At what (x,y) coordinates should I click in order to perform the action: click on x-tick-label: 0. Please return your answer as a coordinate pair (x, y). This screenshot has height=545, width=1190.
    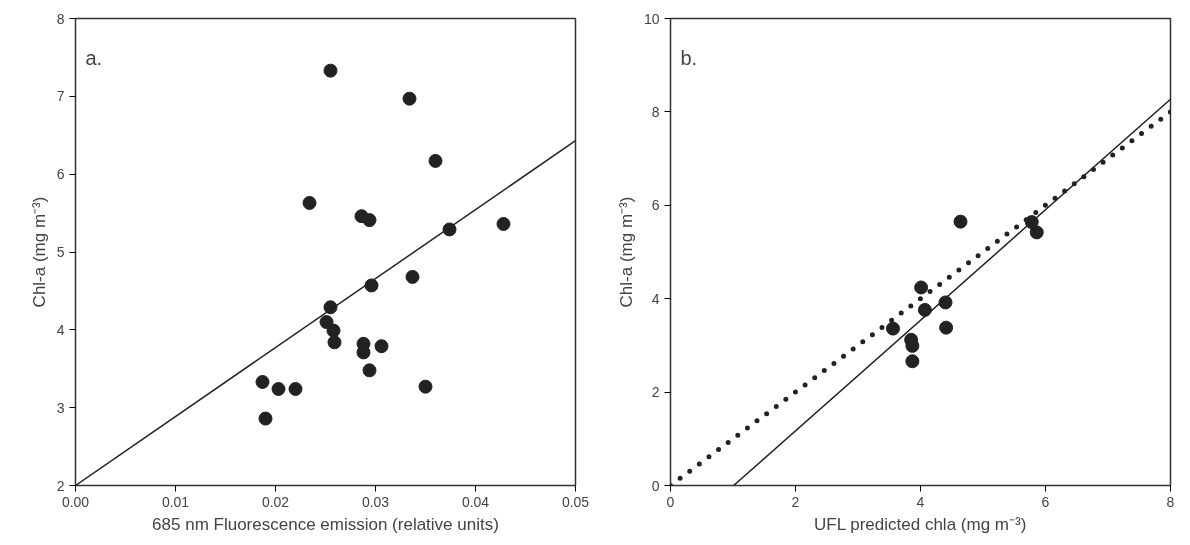
    Looking at the image, I should click on (670, 501).